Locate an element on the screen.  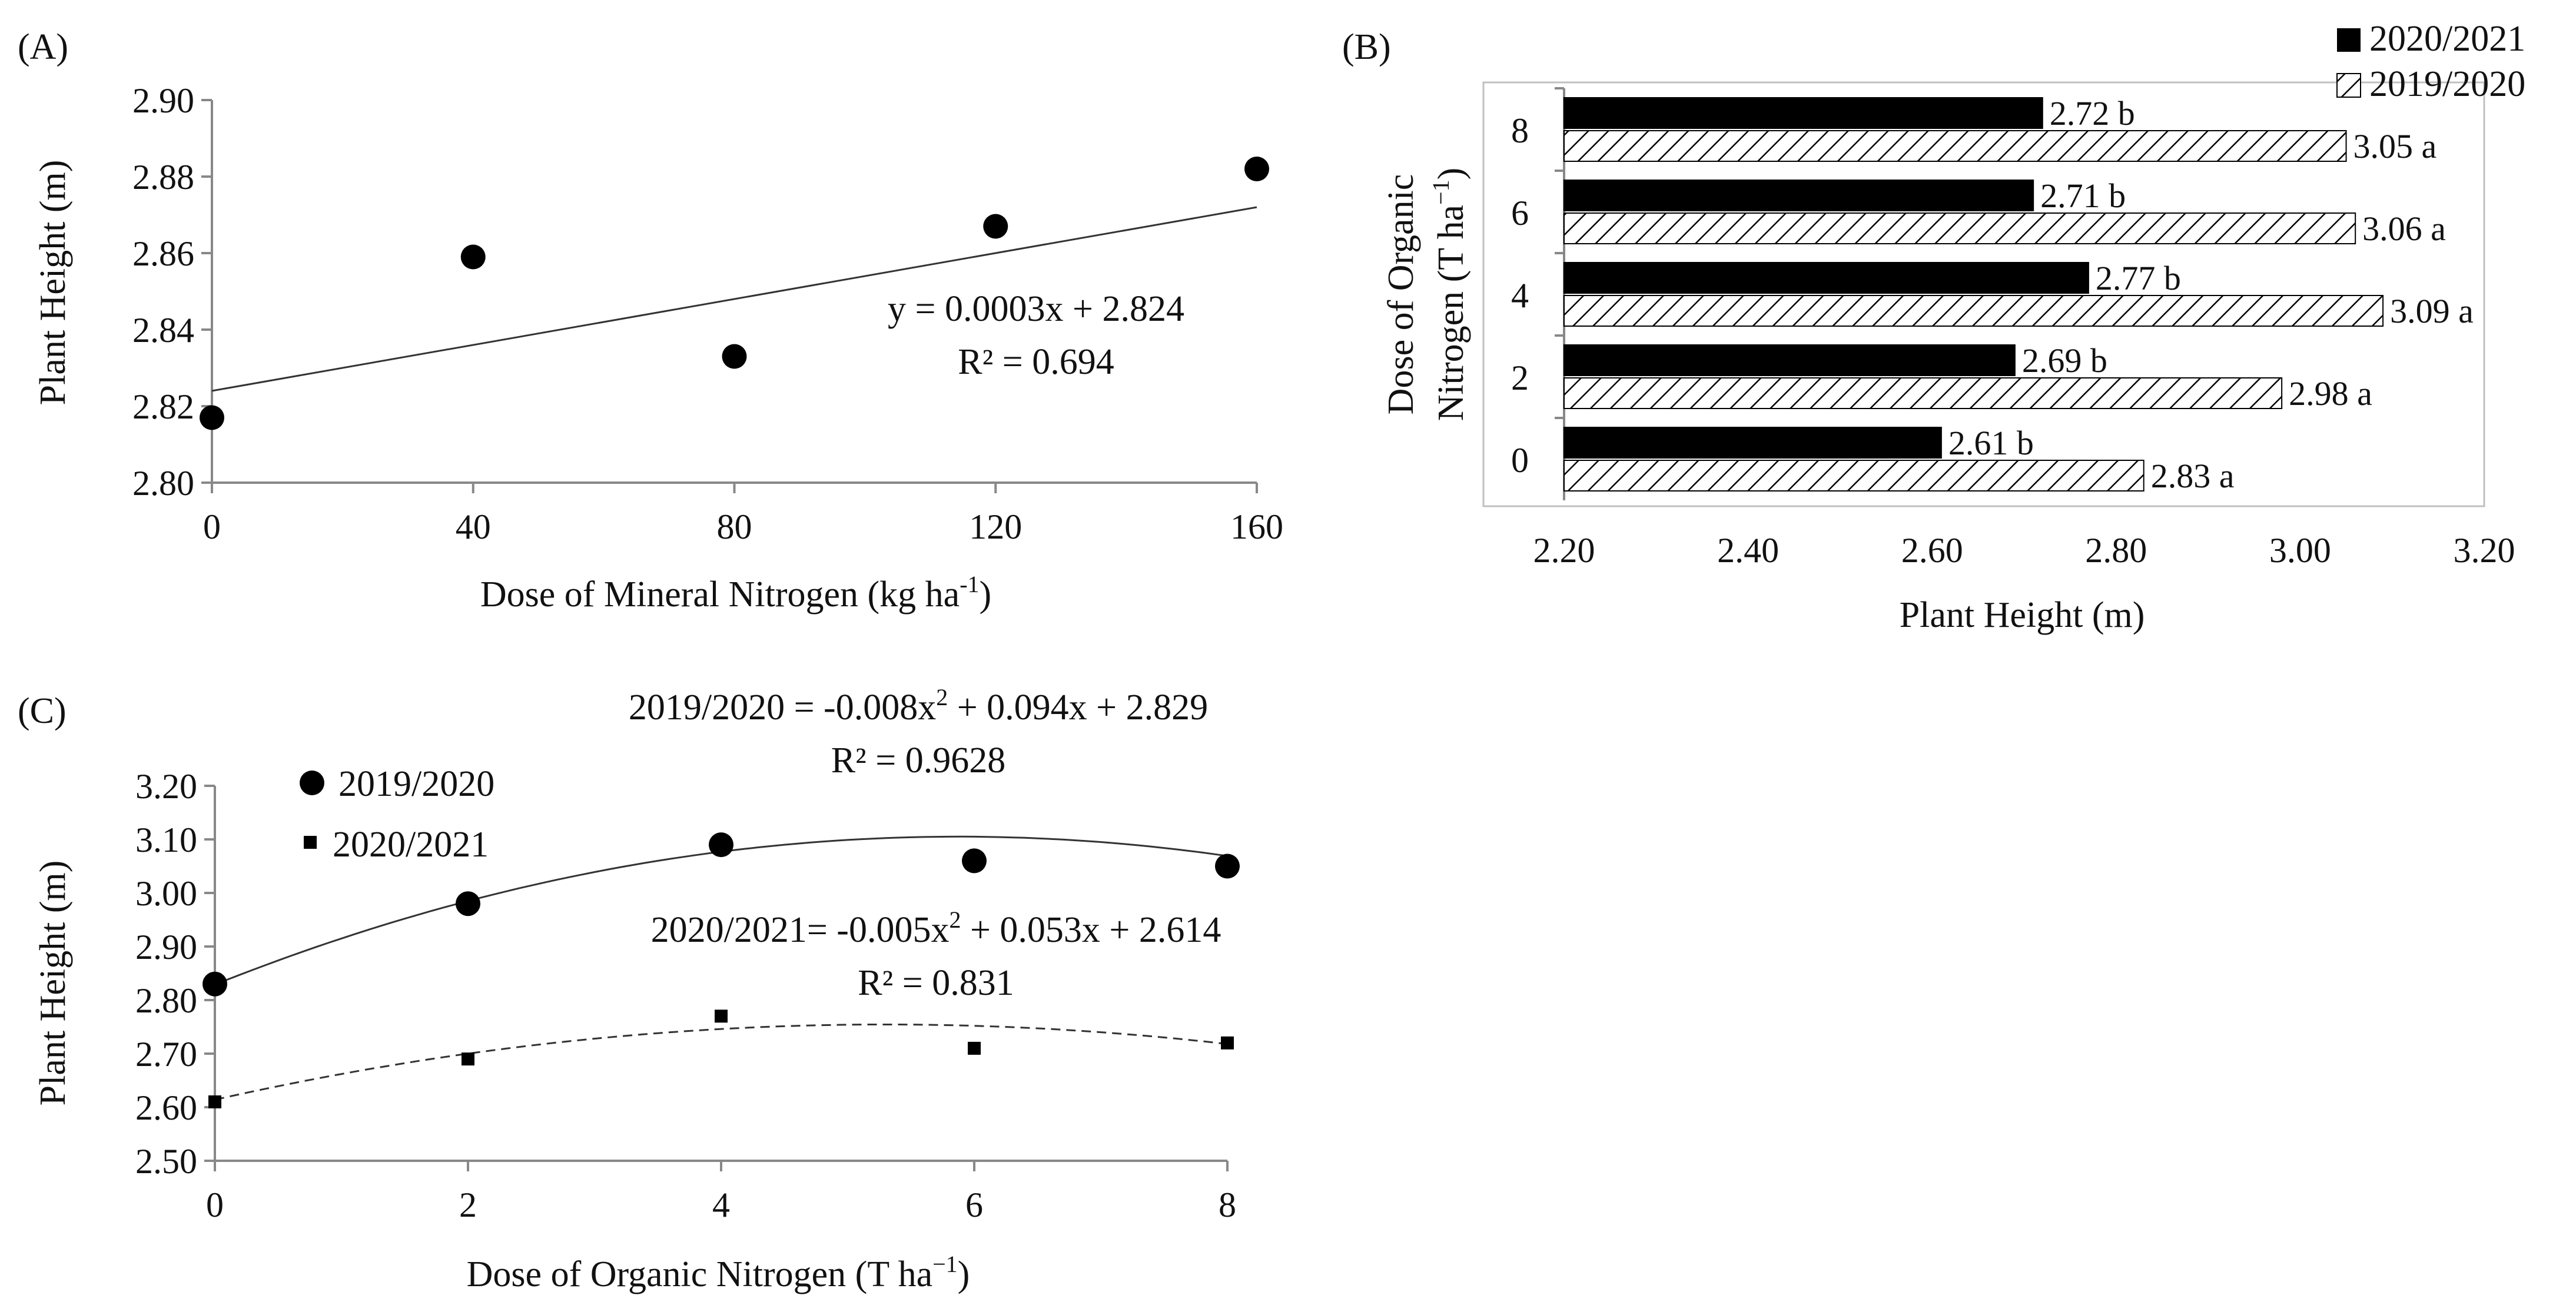
panel-c-x-tick-label: 0 is located at coordinates (215, 1205).